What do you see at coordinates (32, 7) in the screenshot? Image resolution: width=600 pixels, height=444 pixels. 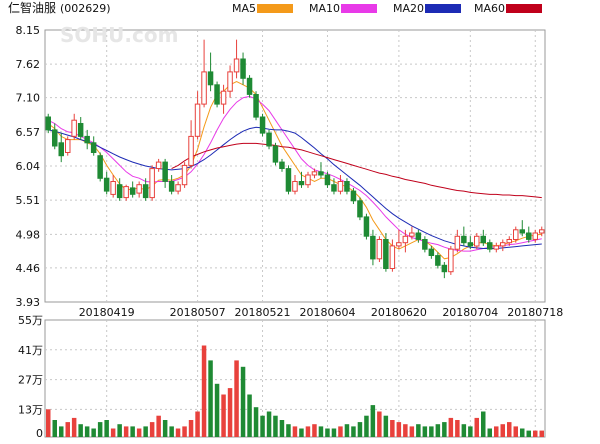 I see `stock-name: 仁智油服` at bounding box center [32, 7].